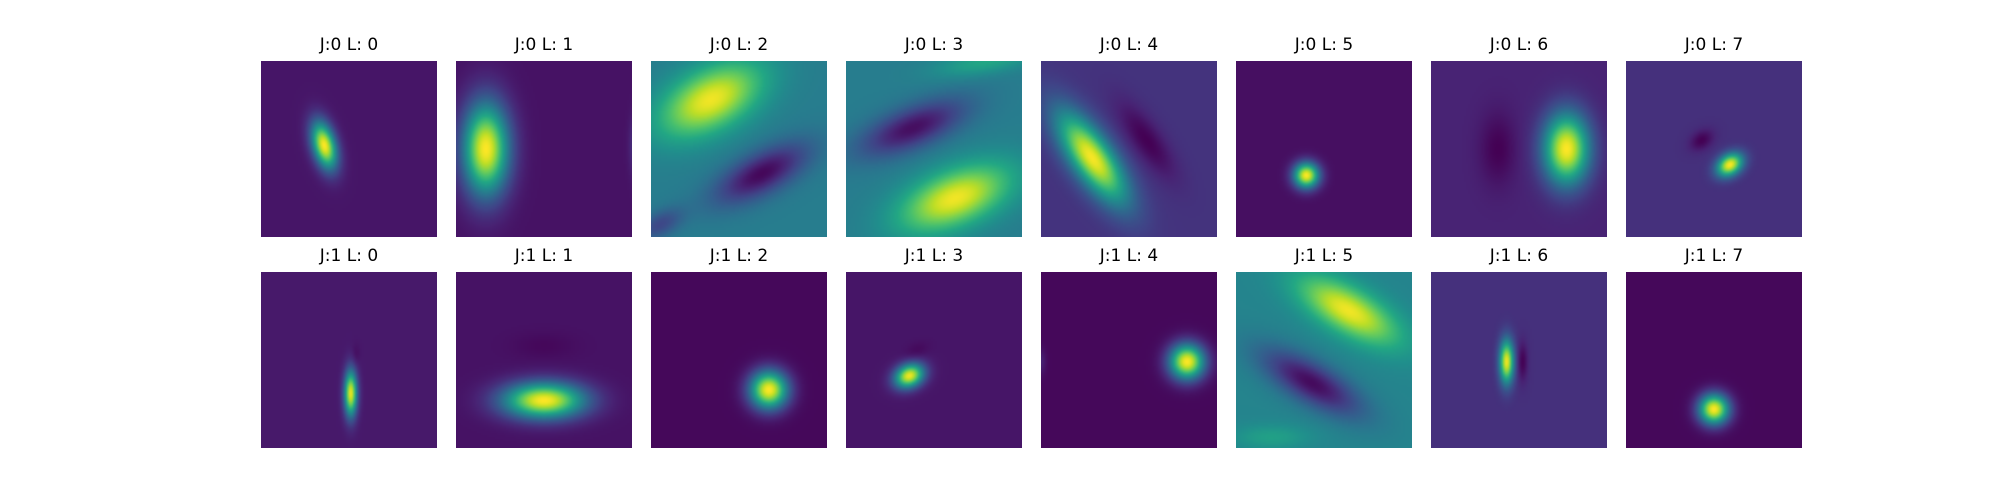  Describe the element at coordinates (544, 360) in the screenshot. I see `heatmap-panel-j1-l1` at that location.